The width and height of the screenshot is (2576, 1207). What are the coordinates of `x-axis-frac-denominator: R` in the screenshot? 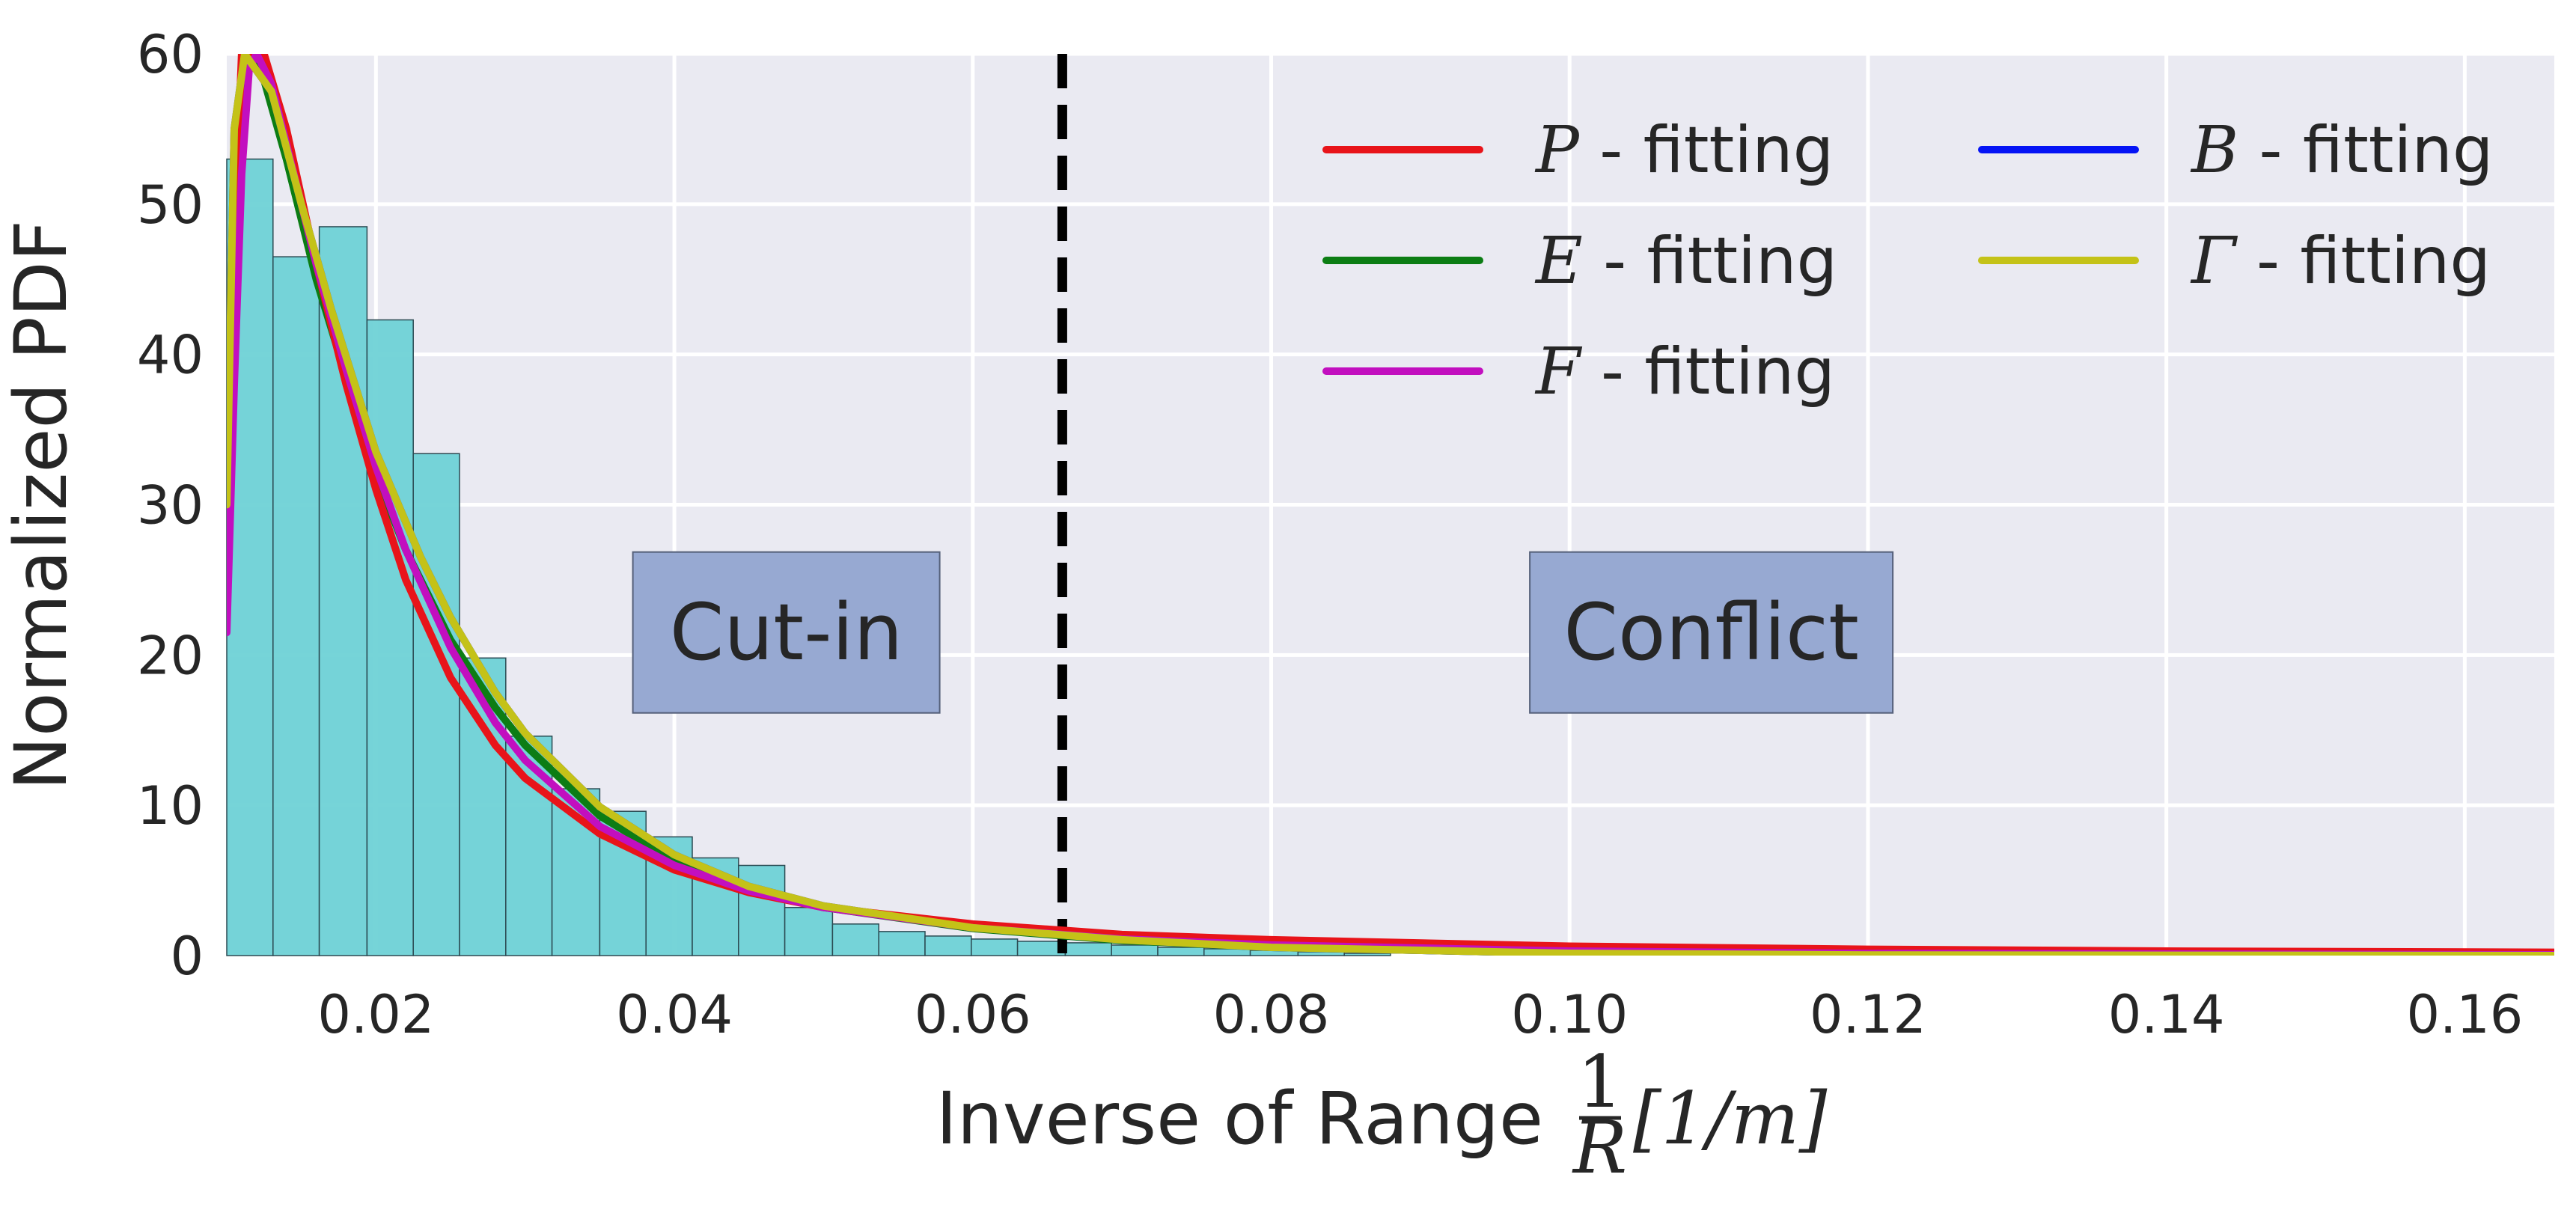 It's located at (1599, 1148).